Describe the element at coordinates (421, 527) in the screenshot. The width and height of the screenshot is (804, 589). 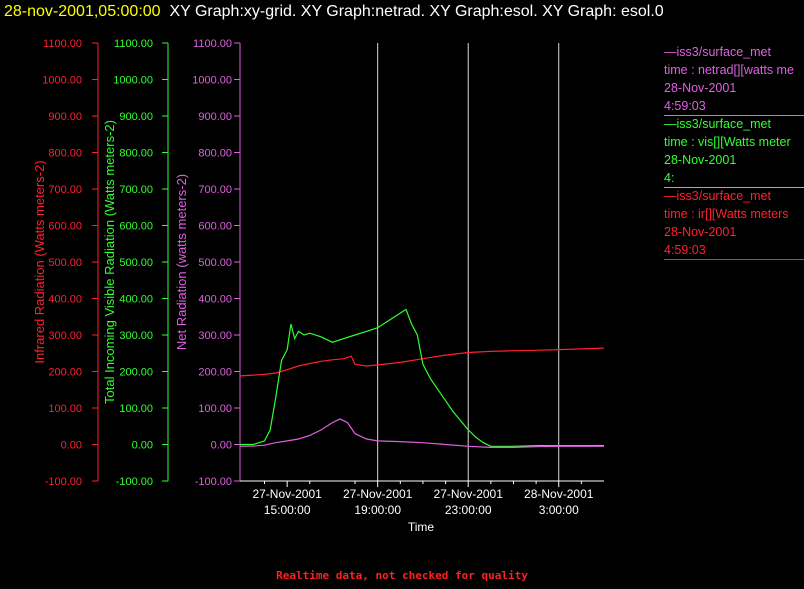
I see `x-axis-label: Time` at that location.